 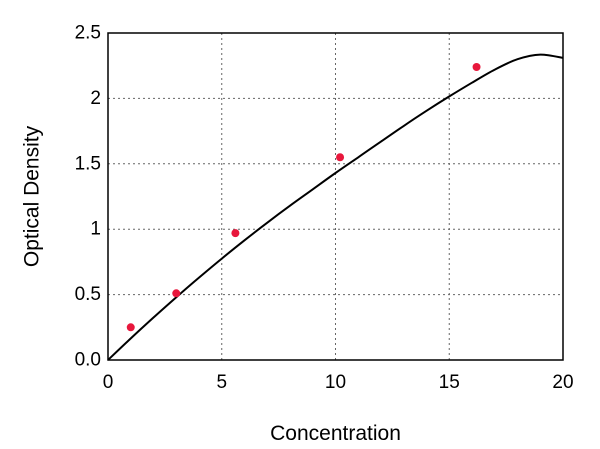 I want to click on x-tick-label: 10, so click(x=335, y=382).